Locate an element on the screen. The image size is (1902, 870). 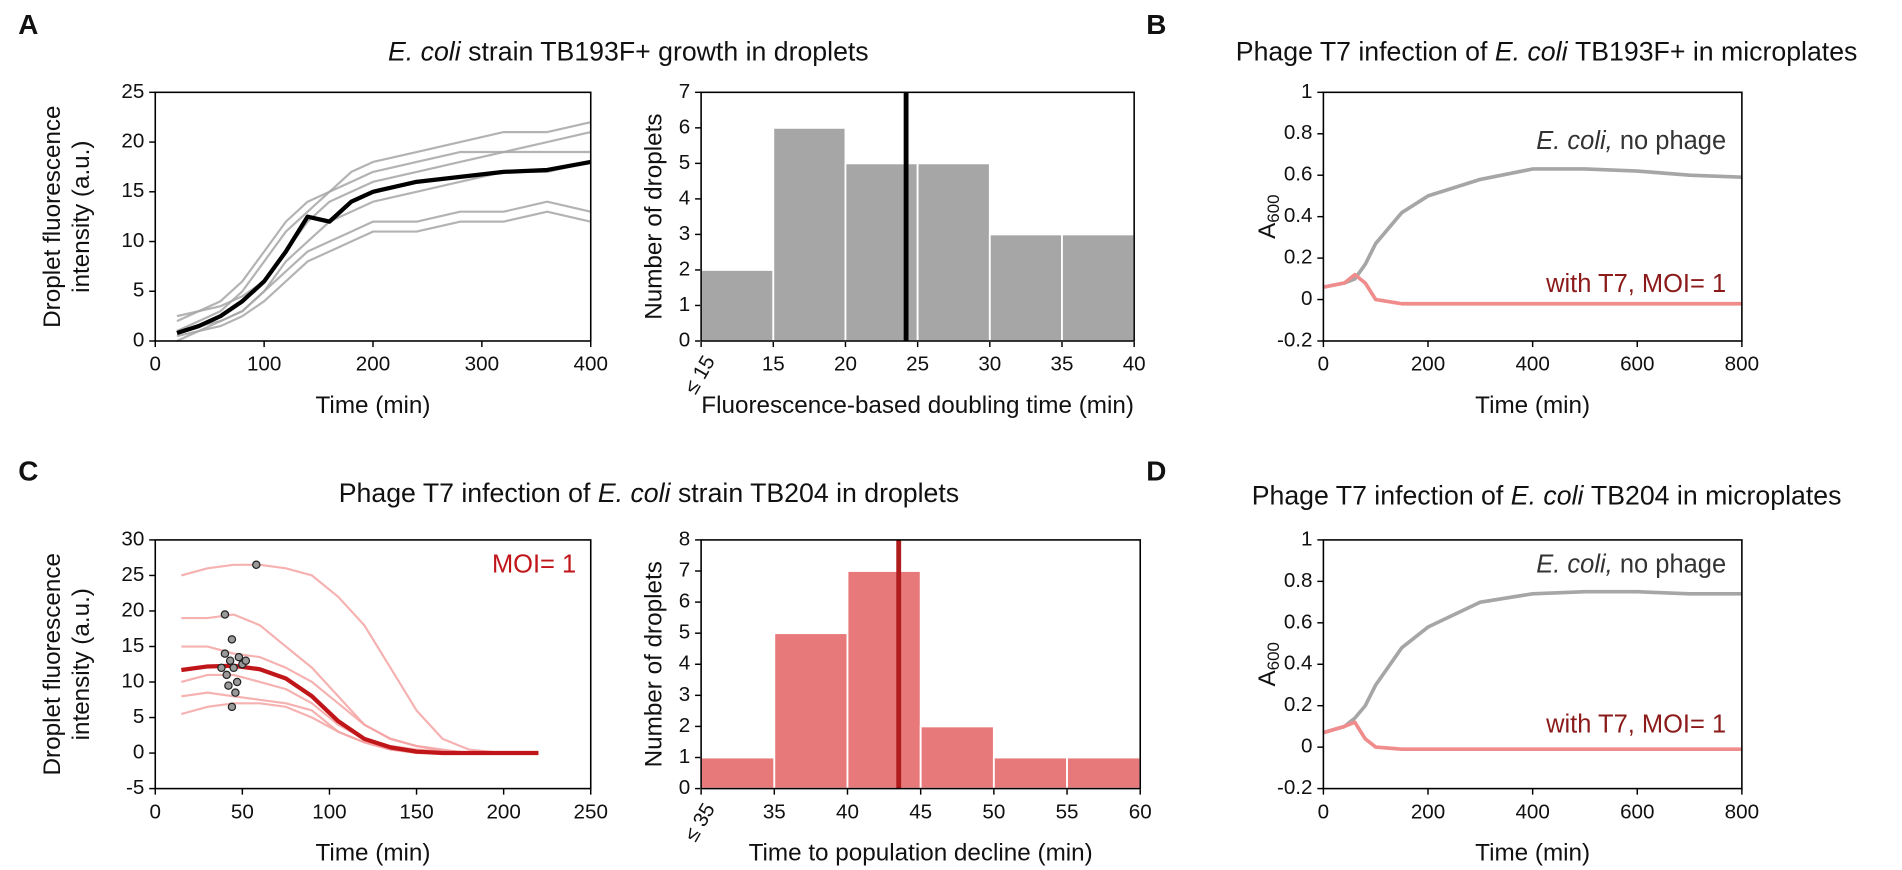
x-tick-label: 40 is located at coordinates (1134, 364).